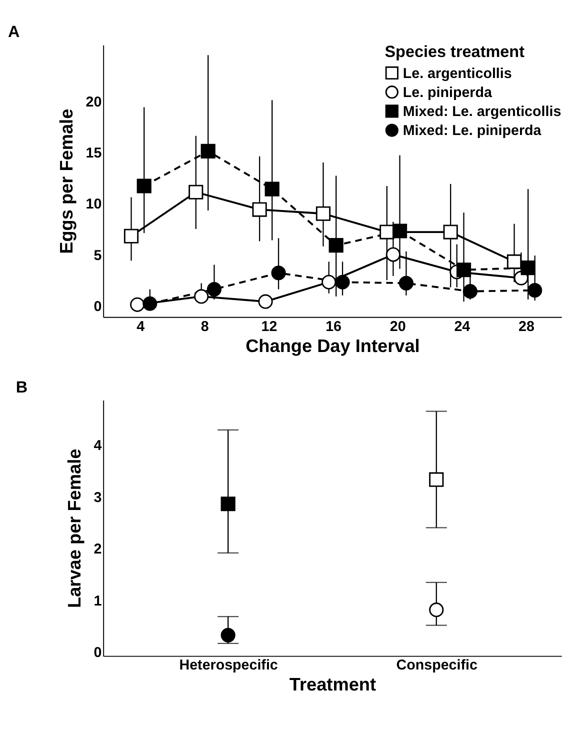 The width and height of the screenshot is (569, 746). I want to click on legend-title: Species treatment, so click(455, 52).